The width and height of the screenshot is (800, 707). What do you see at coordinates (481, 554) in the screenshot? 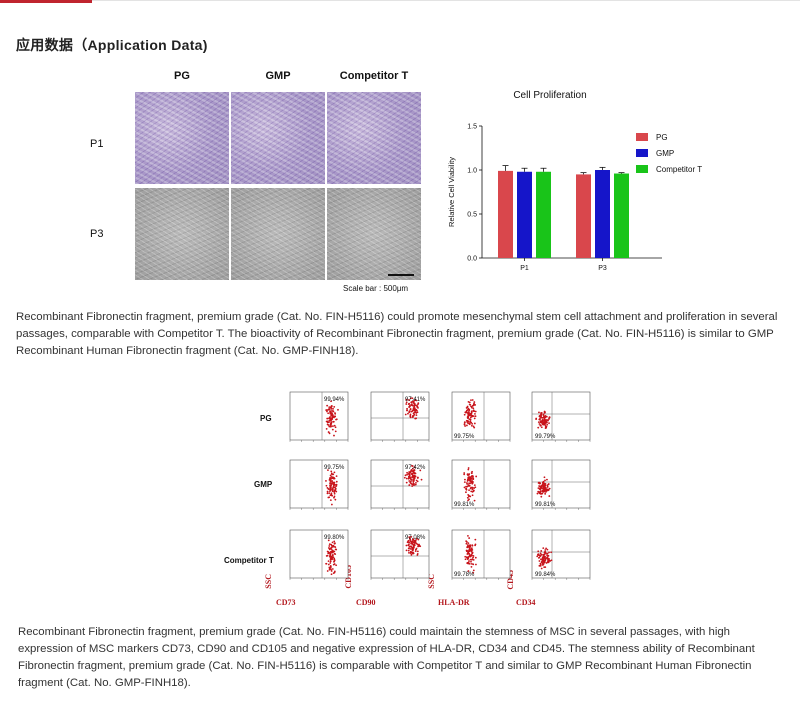
I see `flow-plot-r3-c3: 99.78%` at bounding box center [481, 554].